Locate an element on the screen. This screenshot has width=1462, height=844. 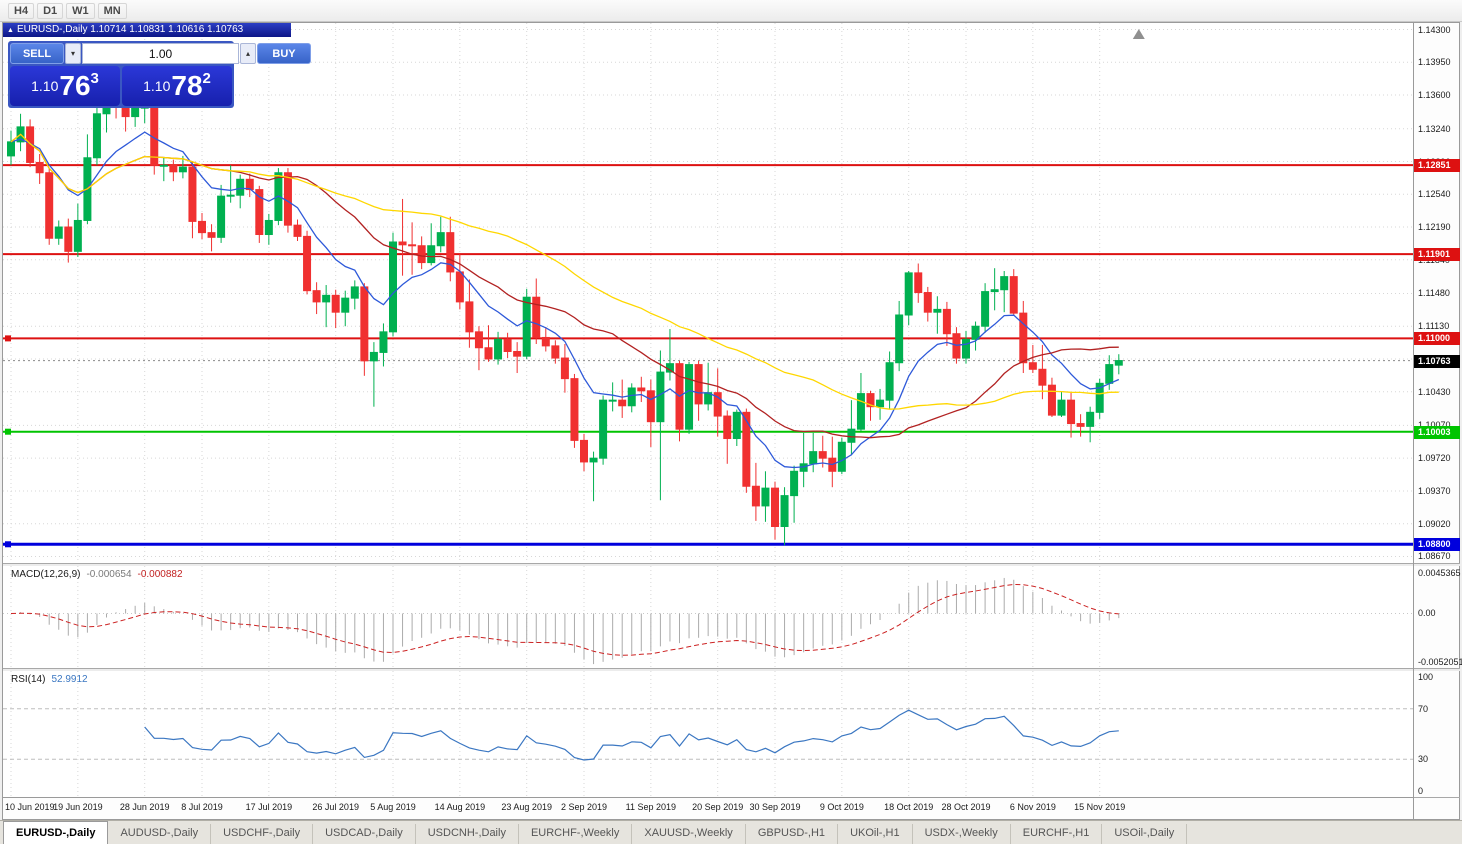
tab-usoil-daily: USOil-,Daily is located at coordinates (1145, 834).